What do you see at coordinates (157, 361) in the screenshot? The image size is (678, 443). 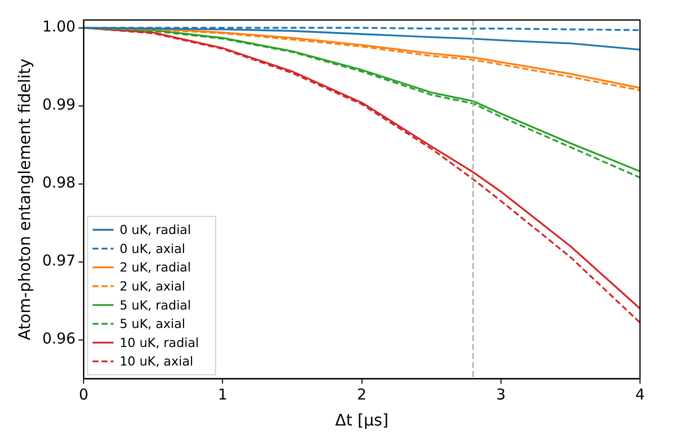 I see `legend-label: 10 uK, axial` at bounding box center [157, 361].